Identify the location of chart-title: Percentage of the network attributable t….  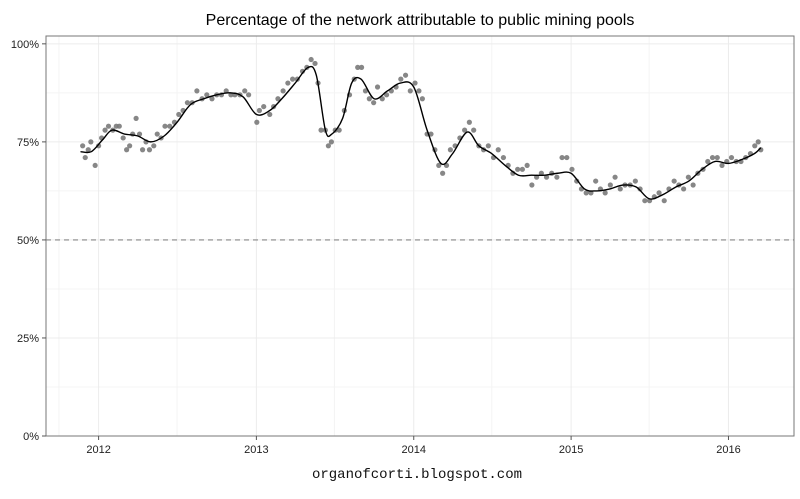
(420, 20).